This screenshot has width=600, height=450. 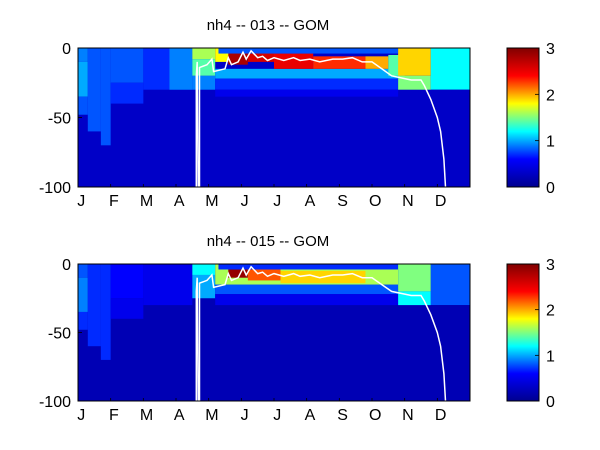 I want to click on panel-2-colorbar: 0 1 2 3, so click(x=530, y=334).